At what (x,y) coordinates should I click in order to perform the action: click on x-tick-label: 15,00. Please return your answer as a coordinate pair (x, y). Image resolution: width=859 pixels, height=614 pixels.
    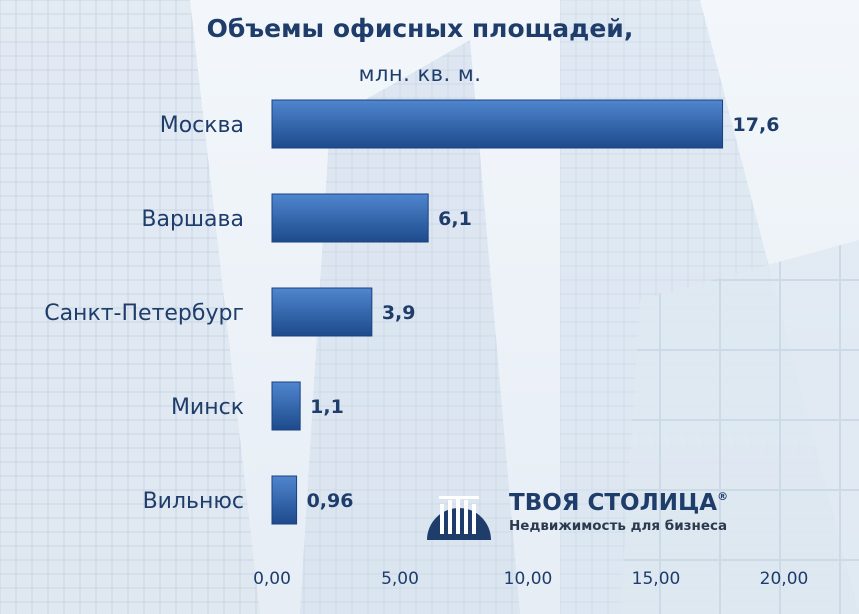
    Looking at the image, I should click on (656, 579).